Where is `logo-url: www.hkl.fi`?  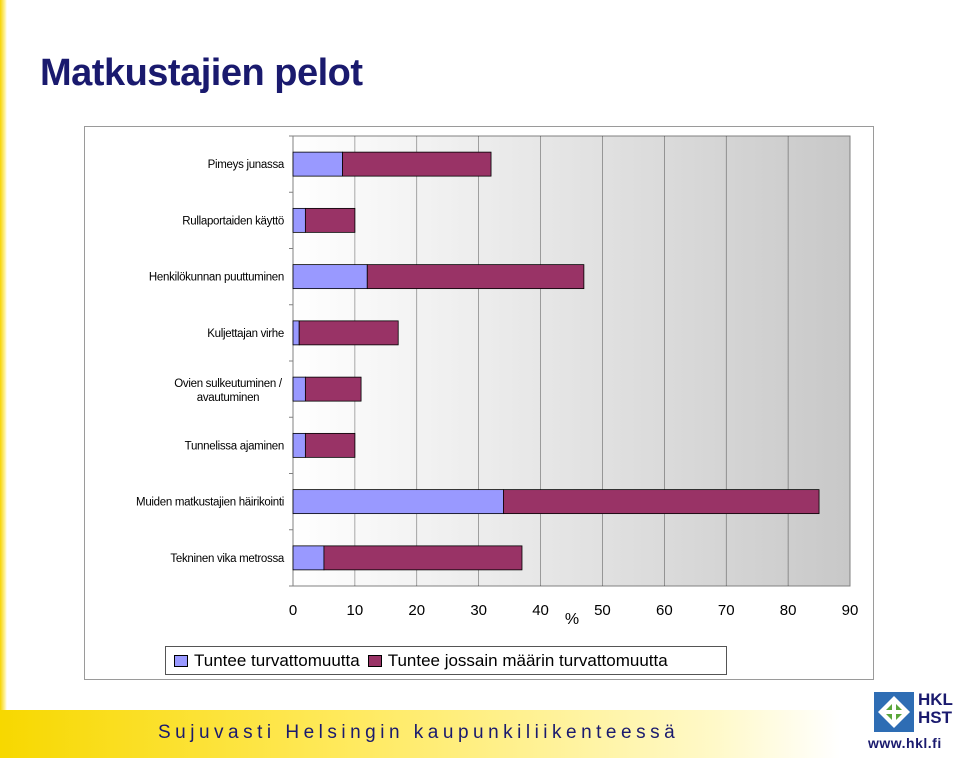 logo-url: www.hkl.fi is located at coordinates (905, 743).